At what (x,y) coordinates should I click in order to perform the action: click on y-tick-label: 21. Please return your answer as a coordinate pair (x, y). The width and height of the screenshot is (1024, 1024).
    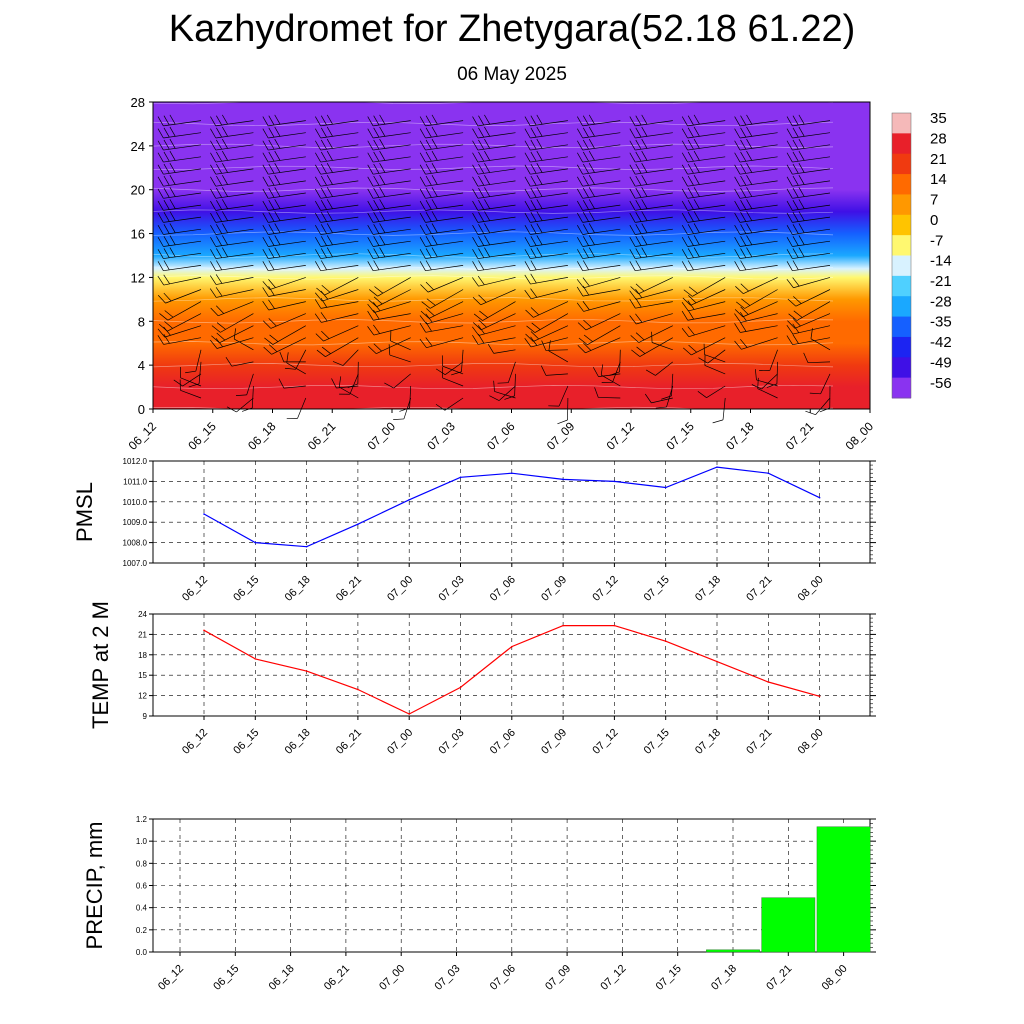
    Looking at the image, I should click on (142, 634).